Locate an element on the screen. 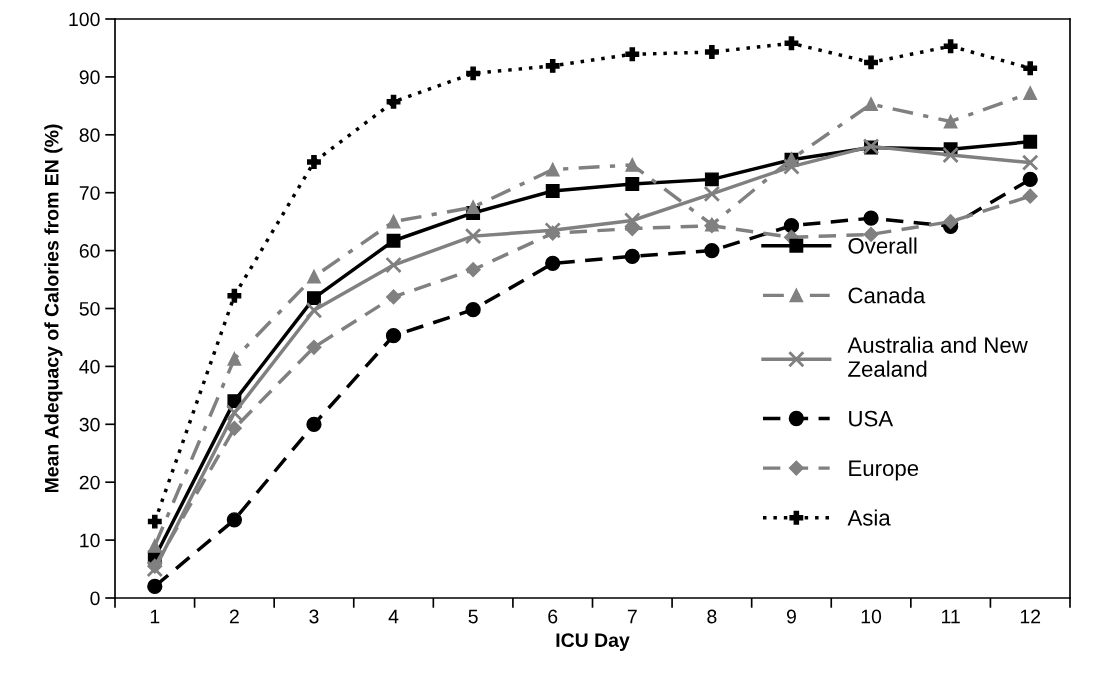  legend-label: Asia is located at coordinates (869, 517).